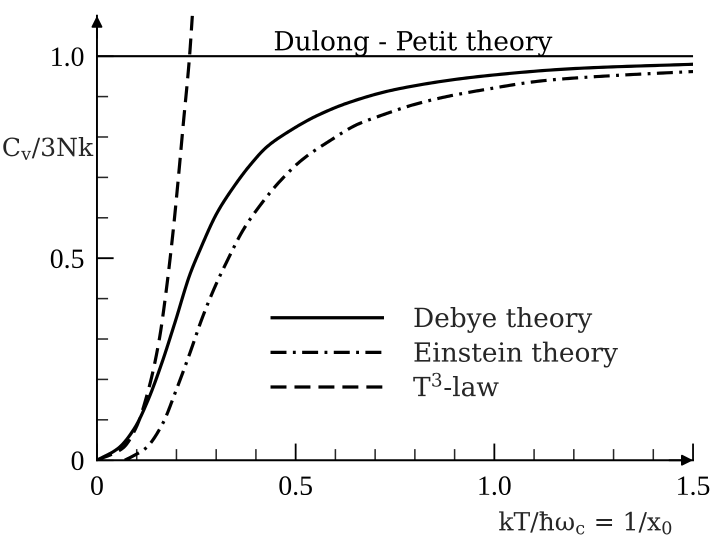  Describe the element at coordinates (456, 384) in the screenshot. I see `legend-label: T$^{3}$-law` at that location.